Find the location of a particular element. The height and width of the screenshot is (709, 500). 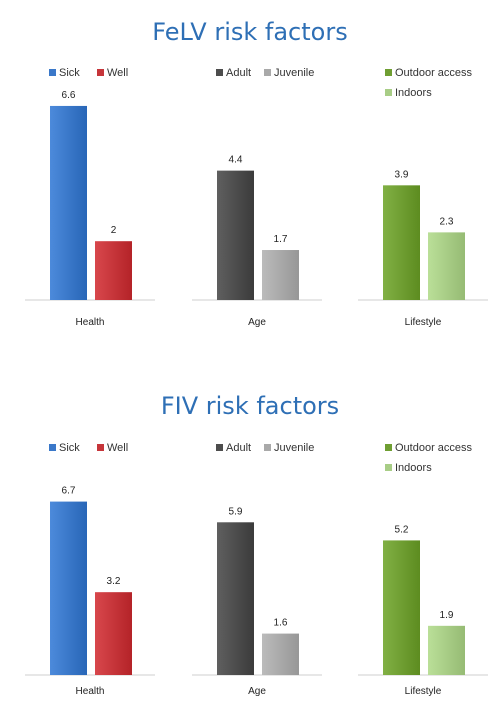

felv-age-value-label: 4.4 is located at coordinates (236, 160).